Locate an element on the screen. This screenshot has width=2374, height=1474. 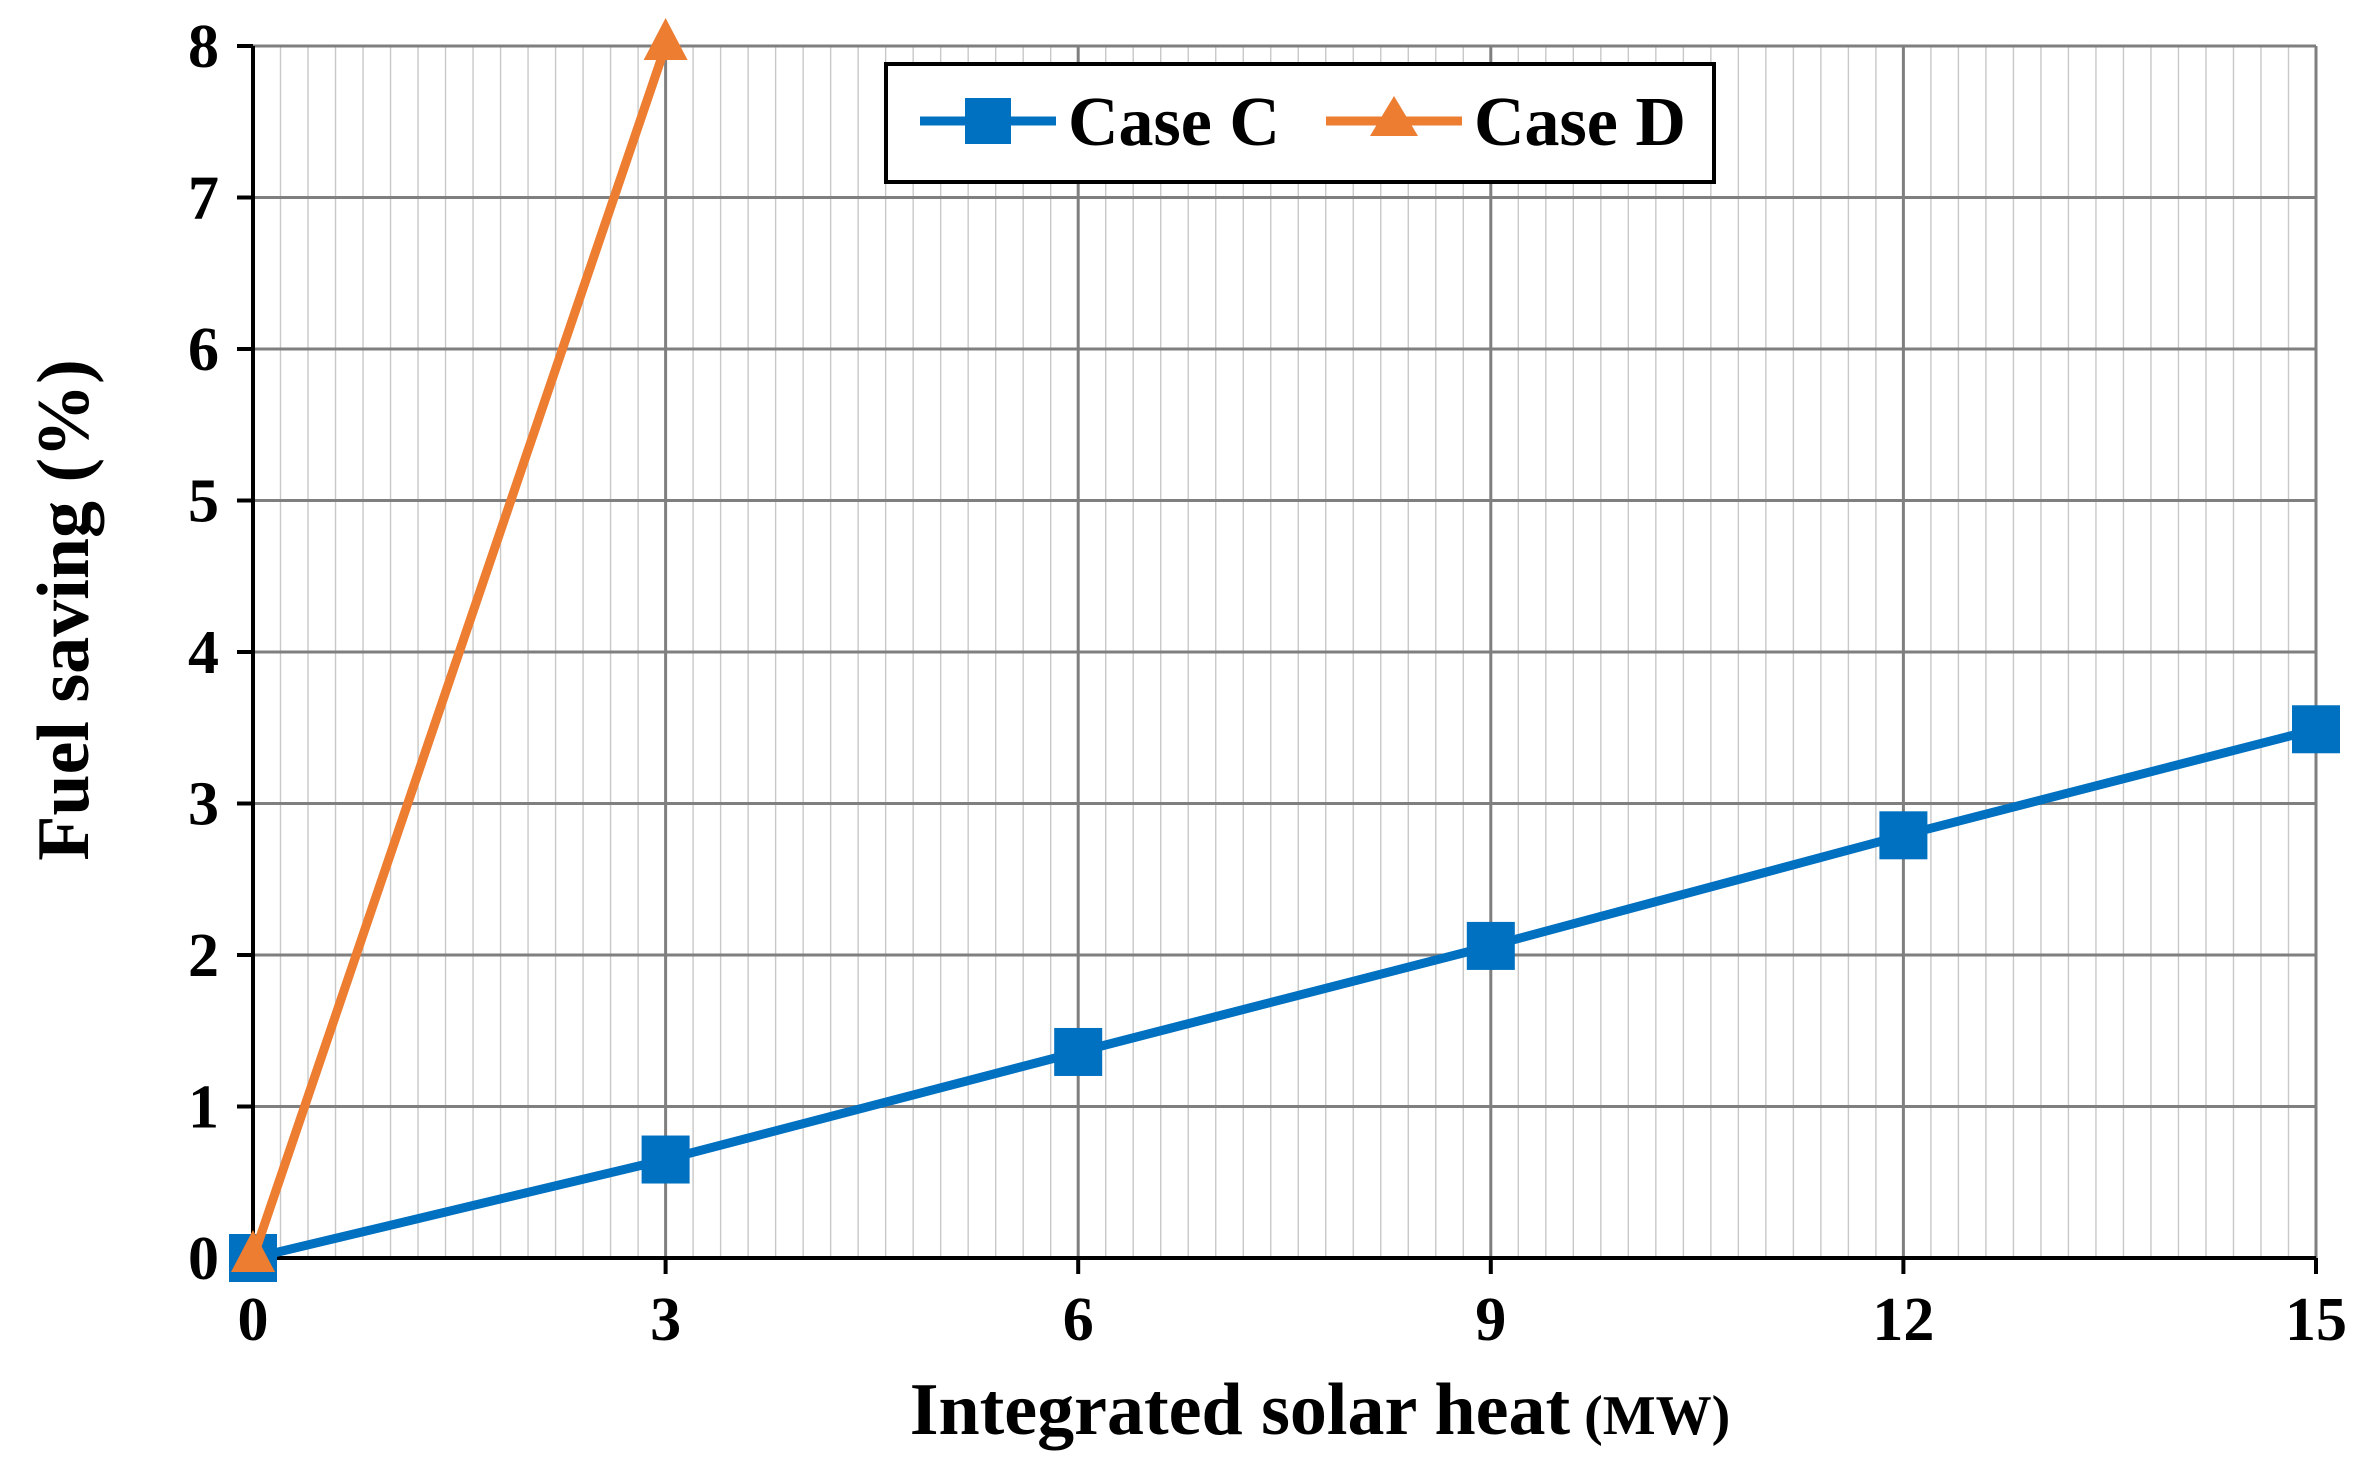
legend-marker-case-d is located at coordinates (1394, 116).